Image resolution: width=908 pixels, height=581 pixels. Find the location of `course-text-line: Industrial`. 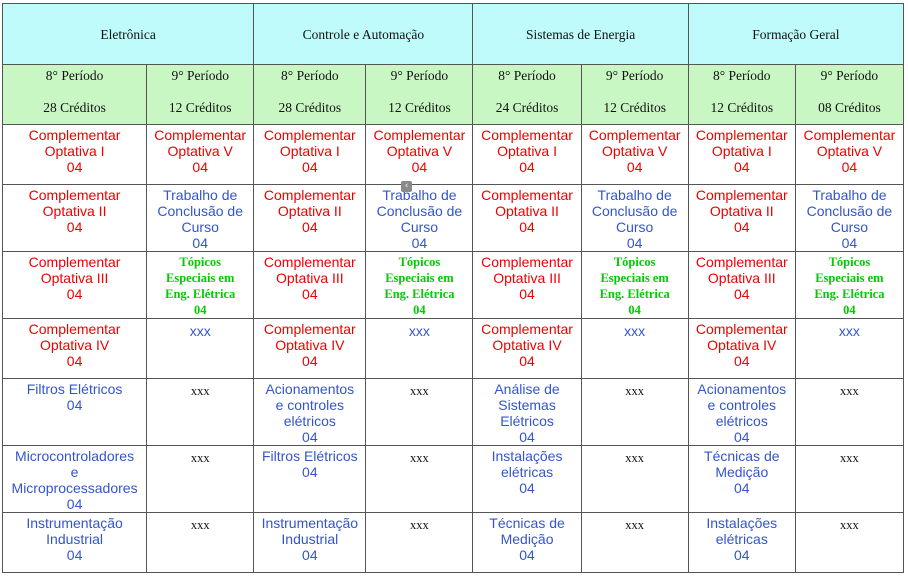

course-text-line: Industrial is located at coordinates (310, 539).